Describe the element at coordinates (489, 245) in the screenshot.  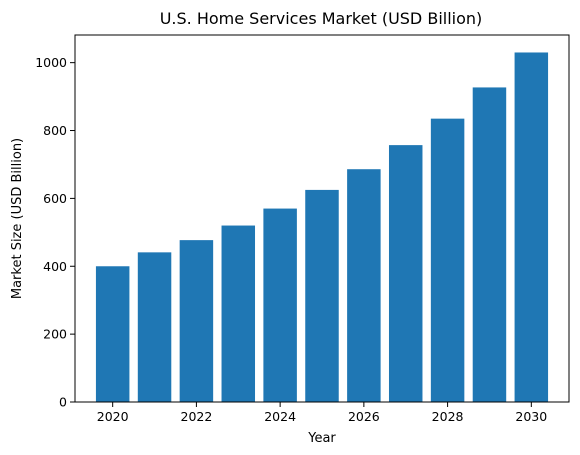
I see `bar-2029` at that location.